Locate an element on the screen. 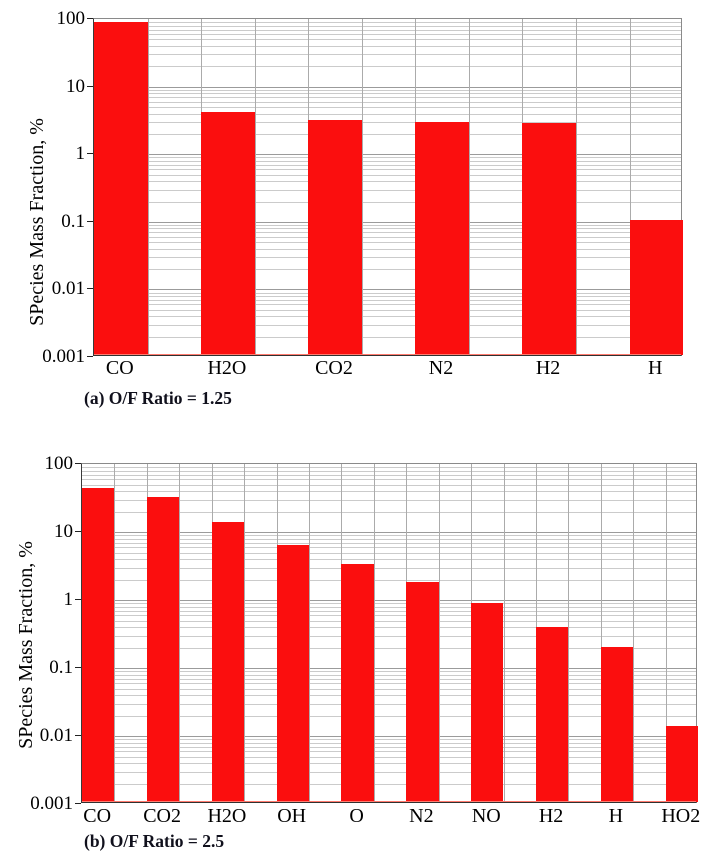  bar-H2O is located at coordinates (228, 233).